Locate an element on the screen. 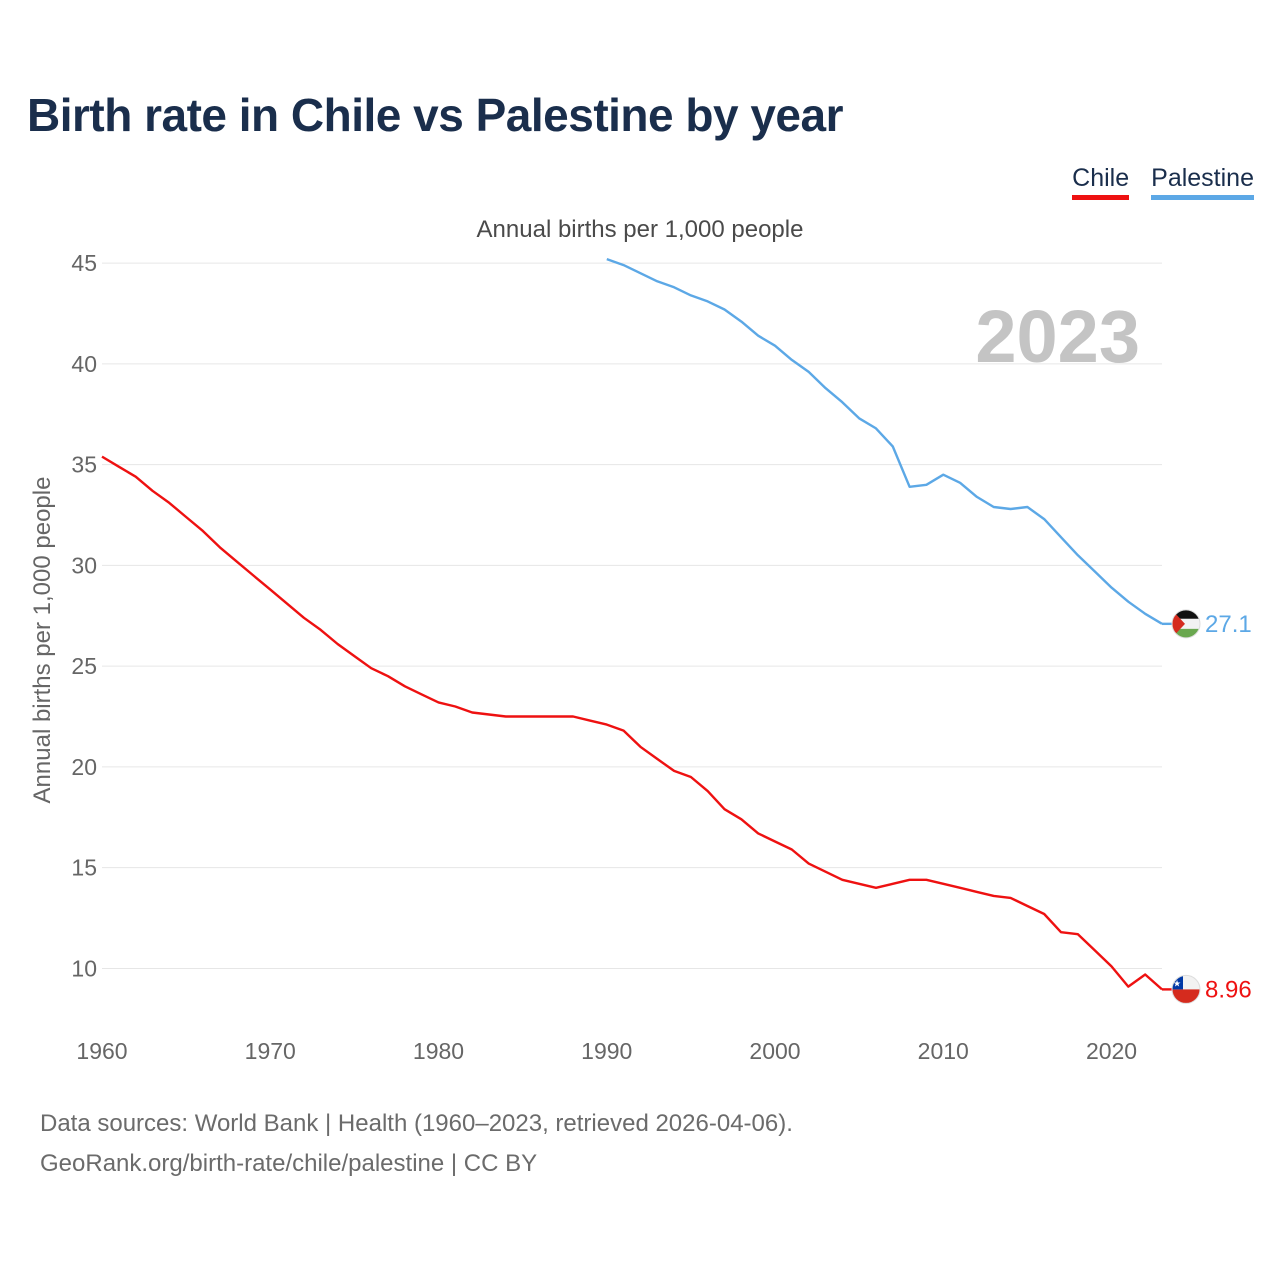  legend-item-palestine: Palestine is located at coordinates (1202, 182).